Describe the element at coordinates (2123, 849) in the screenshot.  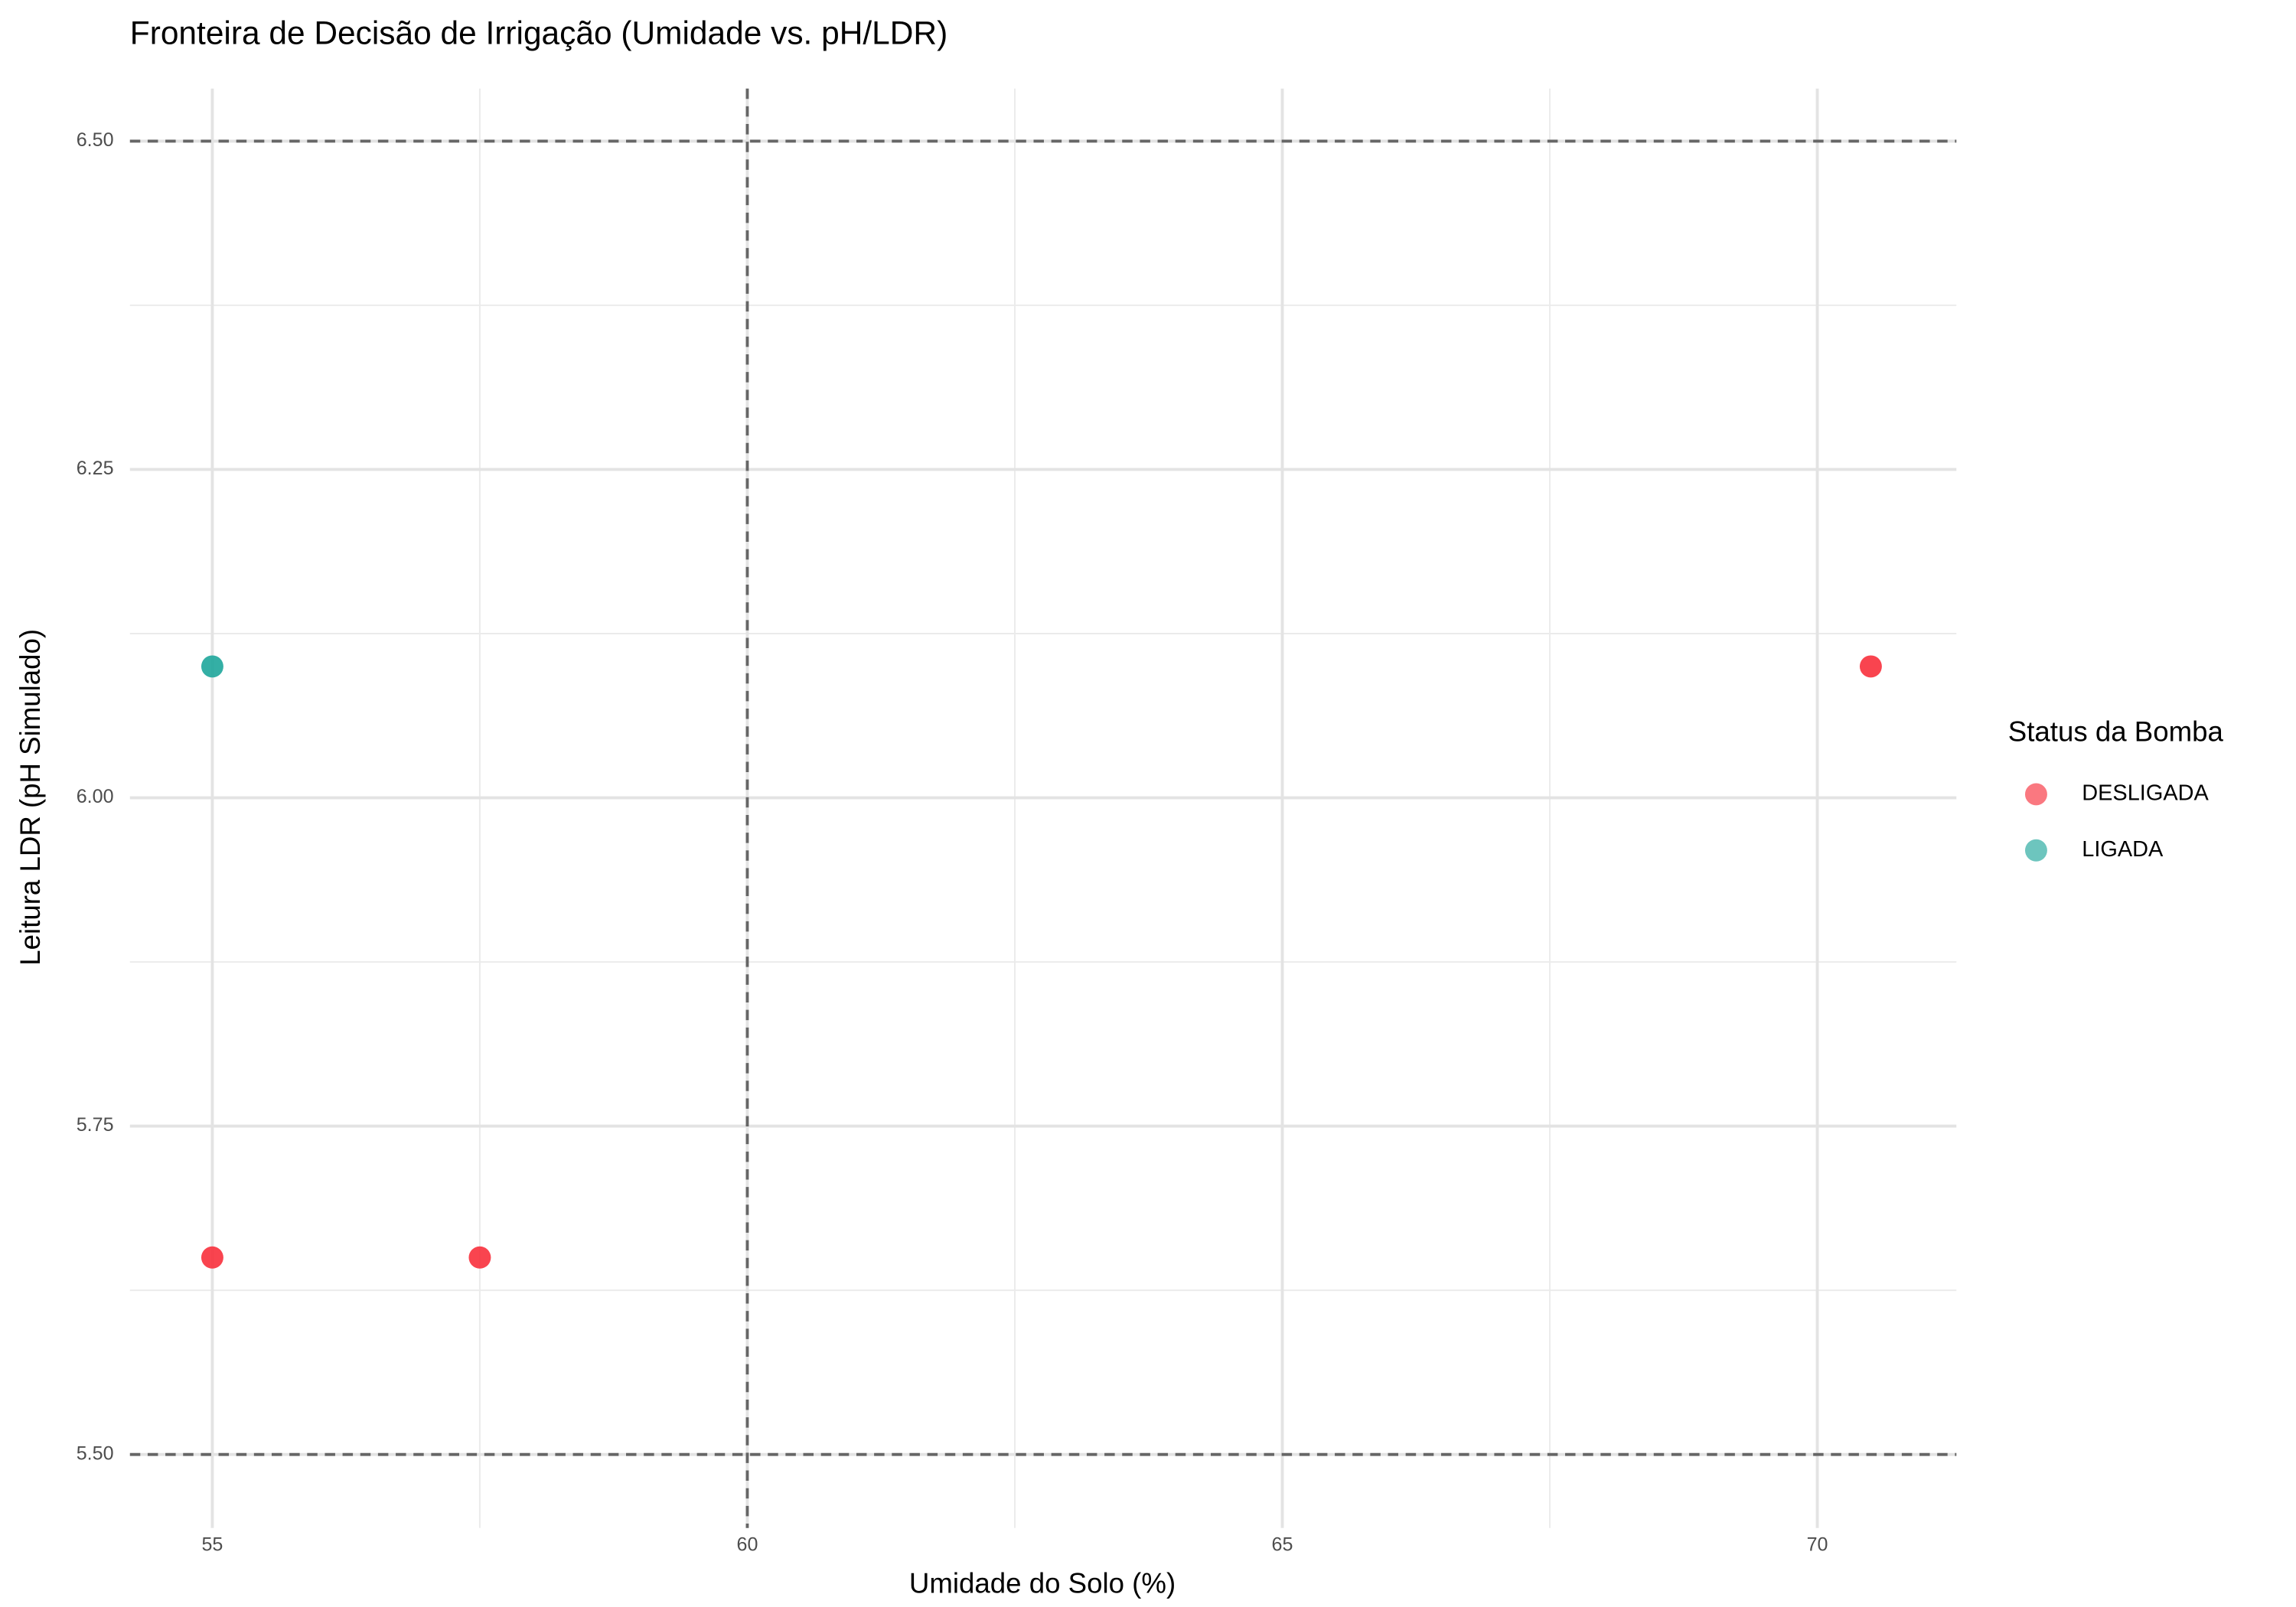
I see `legend-label: LIGADA` at that location.